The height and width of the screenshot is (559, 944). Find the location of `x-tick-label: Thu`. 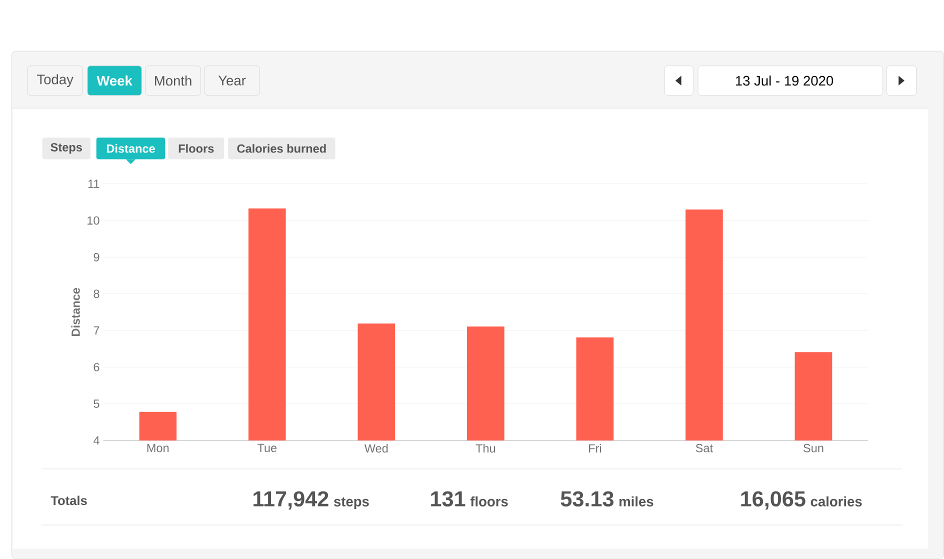

x-tick-label: Thu is located at coordinates (486, 448).